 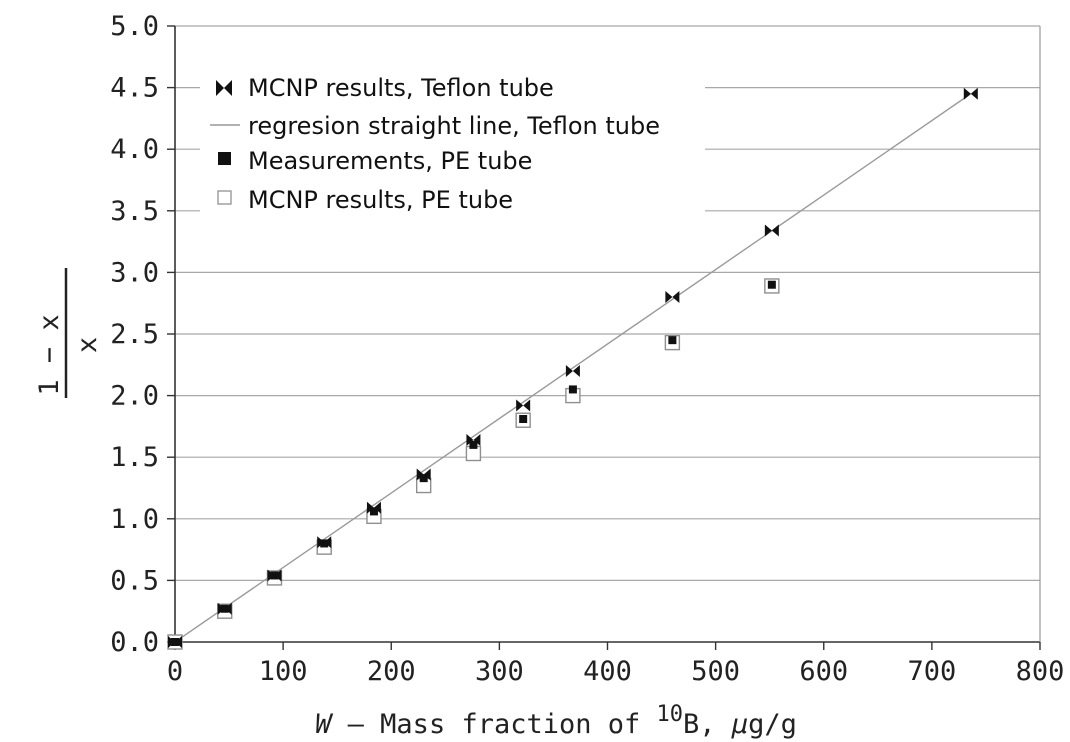 What do you see at coordinates (739, 724) in the screenshot?
I see `x-axis-unit-mu: μ` at bounding box center [739, 724].